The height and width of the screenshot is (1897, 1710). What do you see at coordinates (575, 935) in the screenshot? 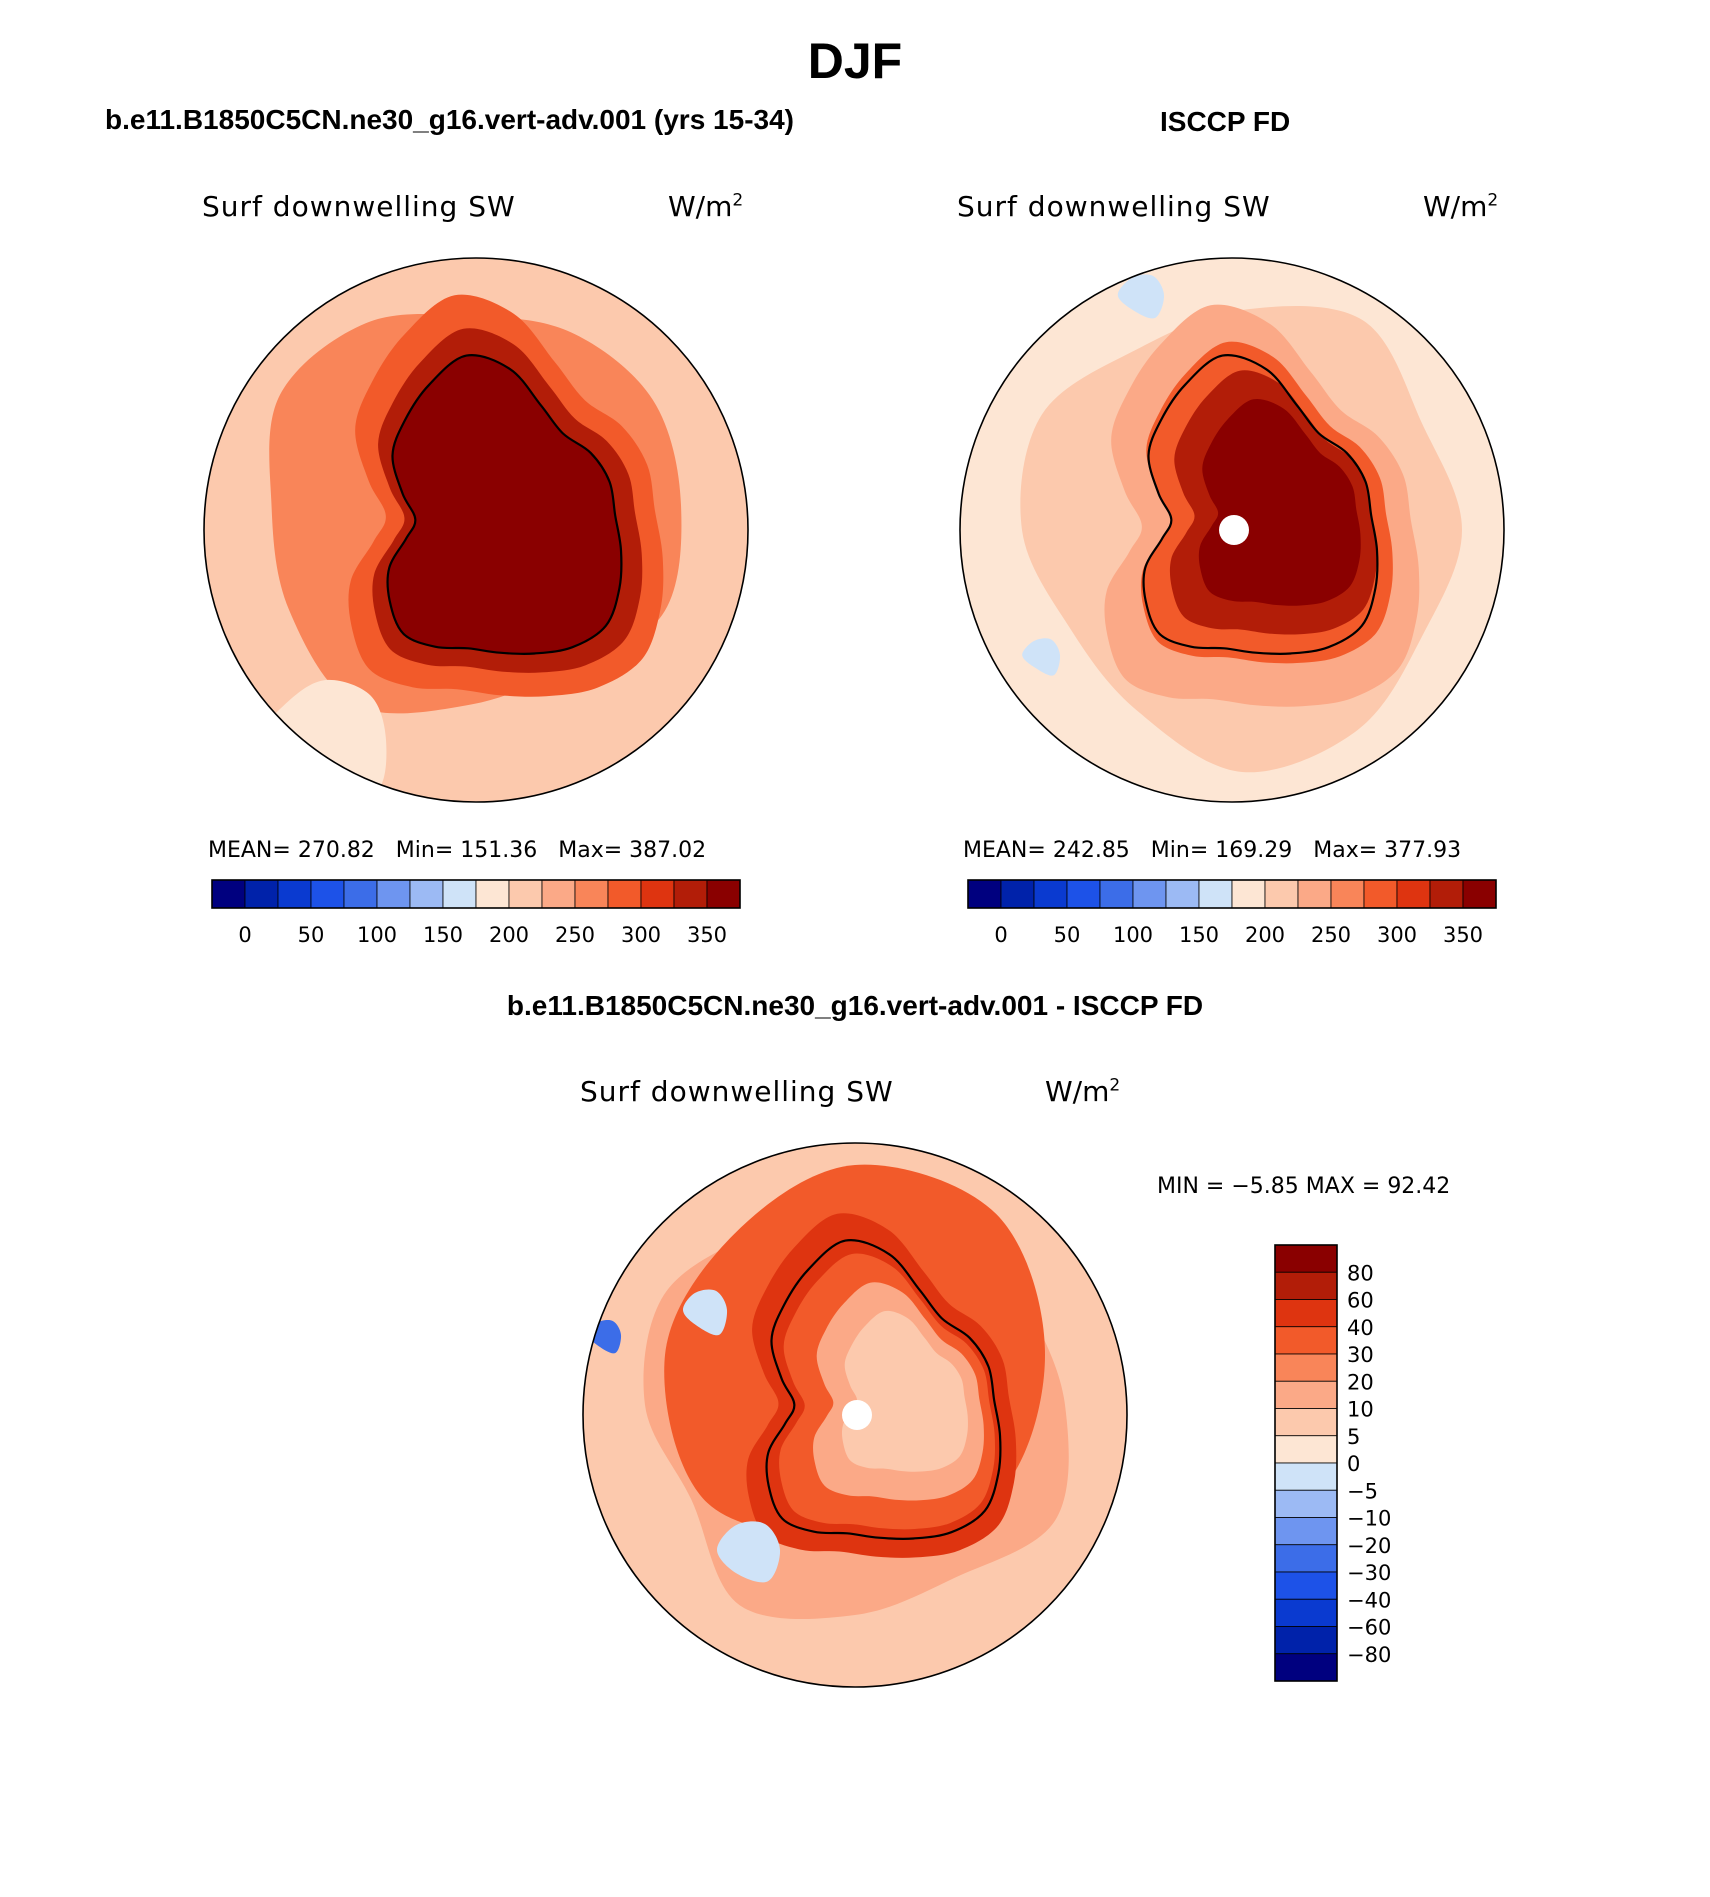
I see `model-colorbar-tick-5: 250` at bounding box center [575, 935].